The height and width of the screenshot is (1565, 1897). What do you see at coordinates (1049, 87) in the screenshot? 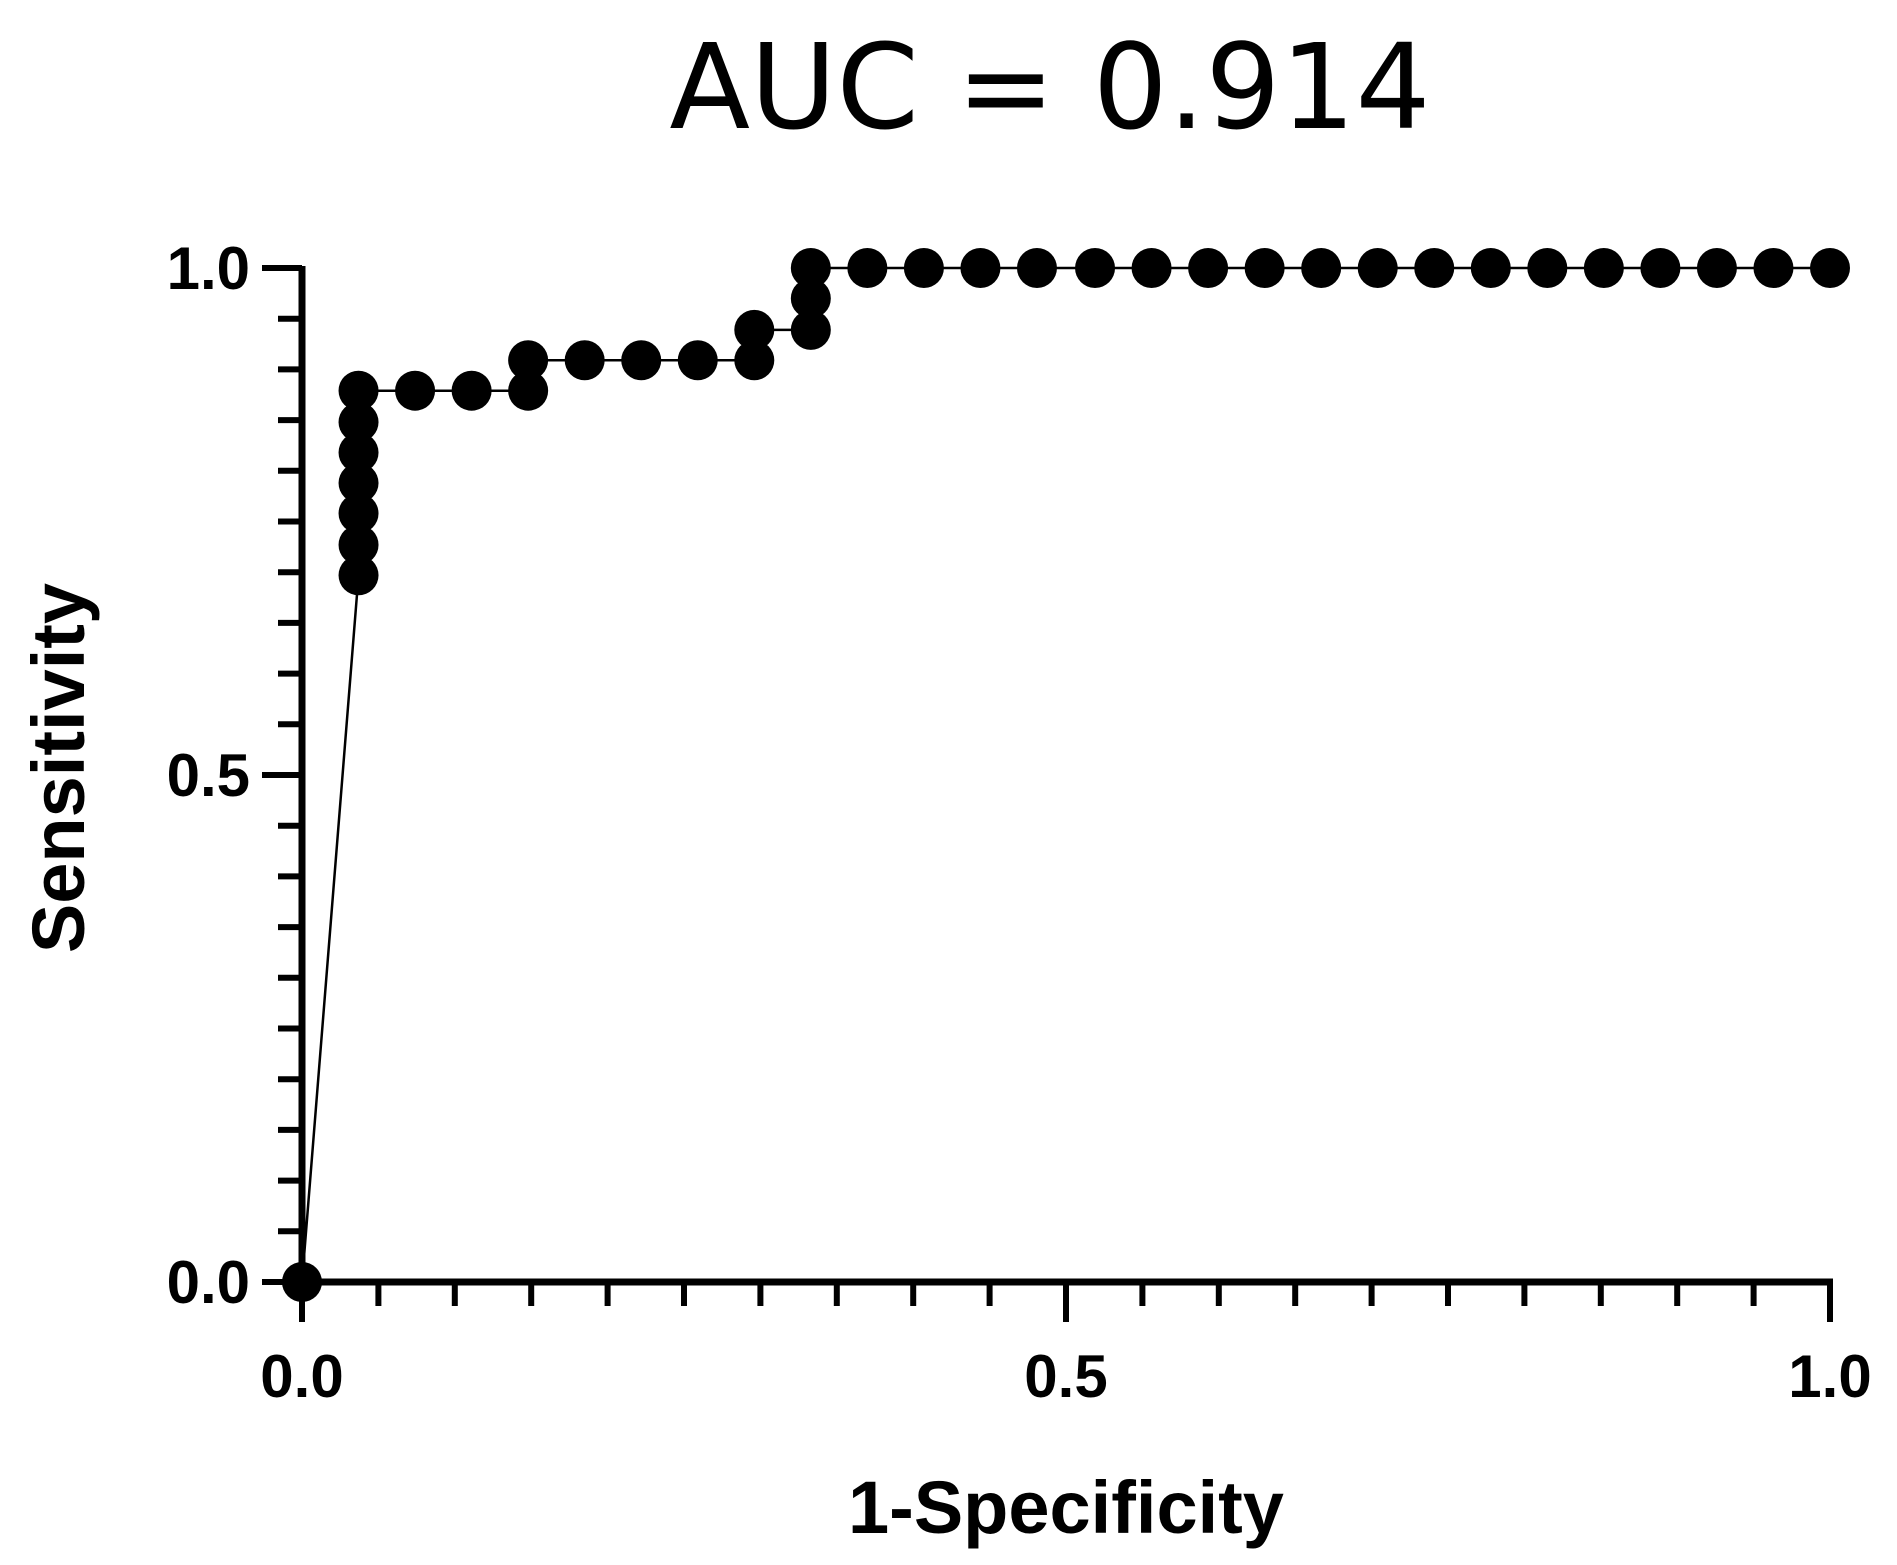
I see `chart-title: AUC = 0.914` at bounding box center [1049, 87].